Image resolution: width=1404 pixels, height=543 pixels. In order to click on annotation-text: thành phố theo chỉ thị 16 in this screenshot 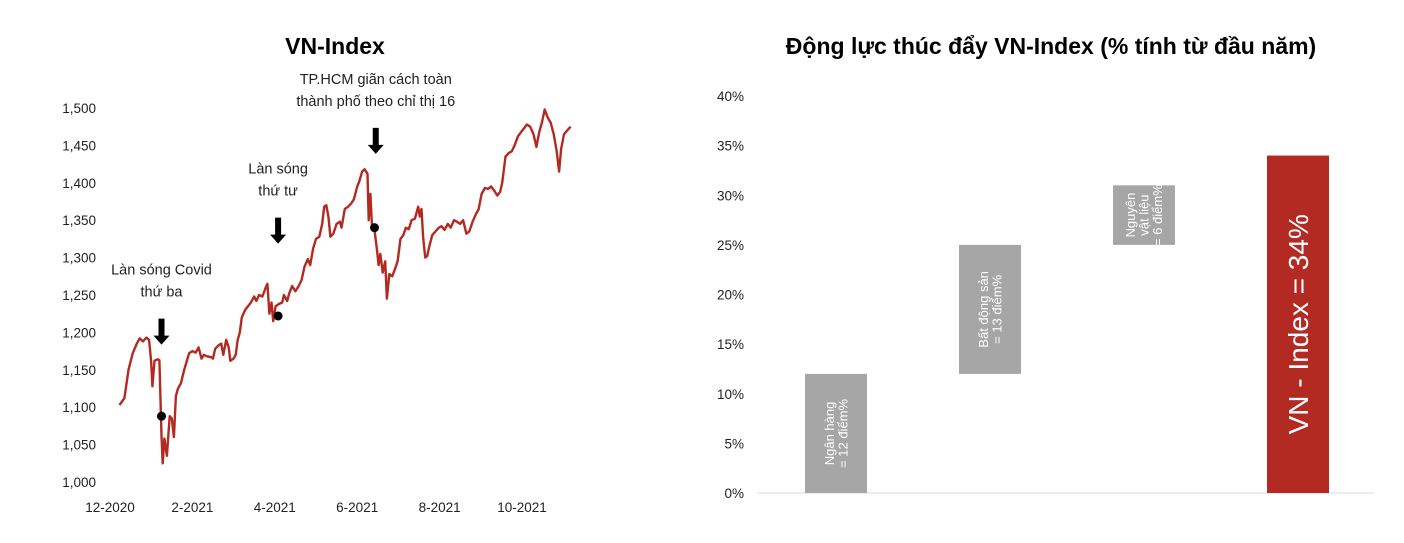, I will do `click(375, 102)`.